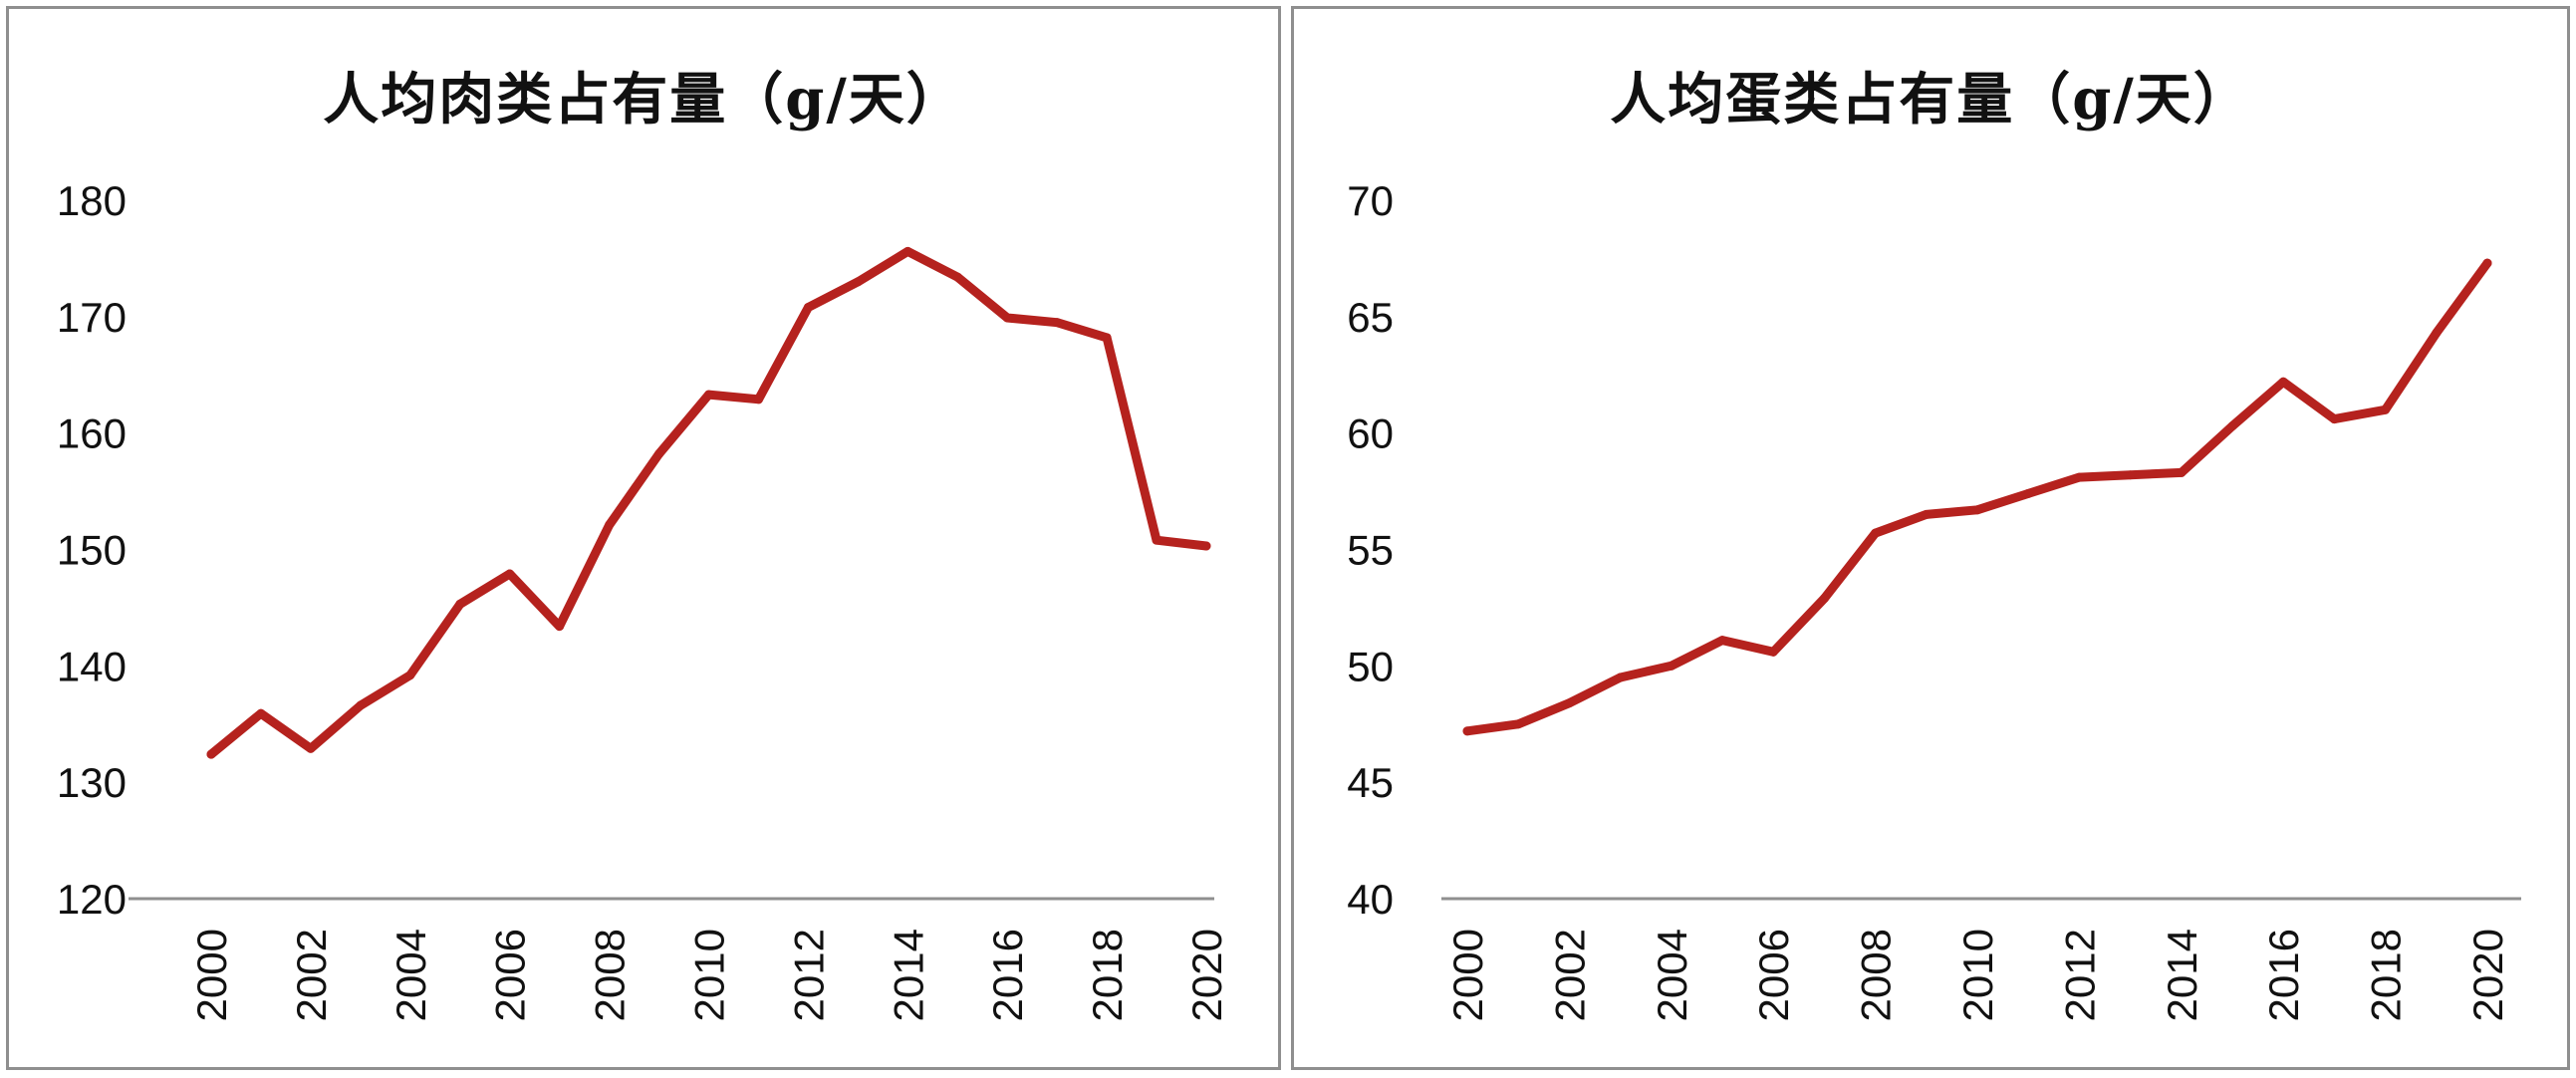  I want to click on y-tick-label: 50, so click(1370, 666).